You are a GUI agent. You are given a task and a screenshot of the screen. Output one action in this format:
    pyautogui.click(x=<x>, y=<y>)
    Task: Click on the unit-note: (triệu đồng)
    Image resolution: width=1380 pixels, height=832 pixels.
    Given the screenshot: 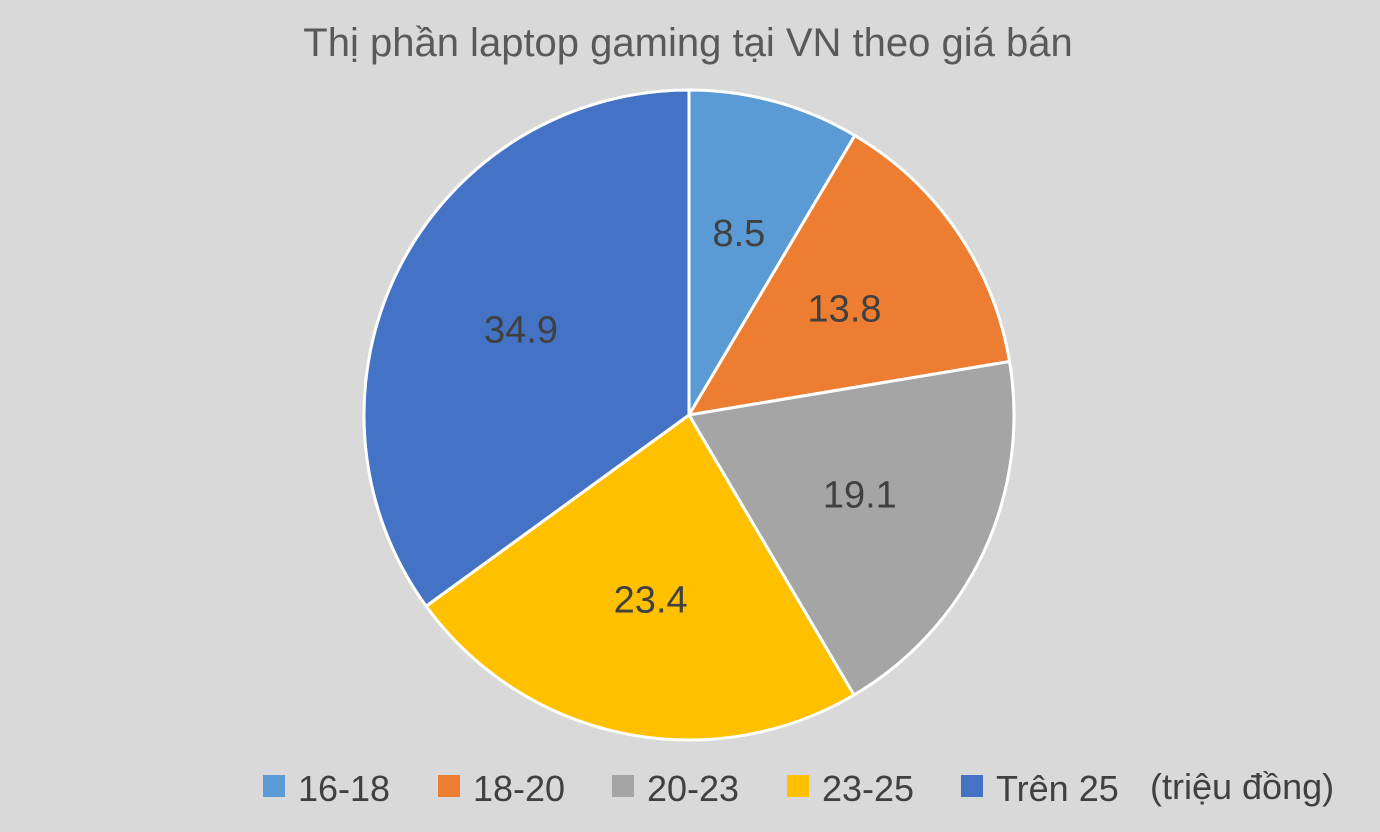 What is the action you would take?
    pyautogui.click(x=1242, y=786)
    